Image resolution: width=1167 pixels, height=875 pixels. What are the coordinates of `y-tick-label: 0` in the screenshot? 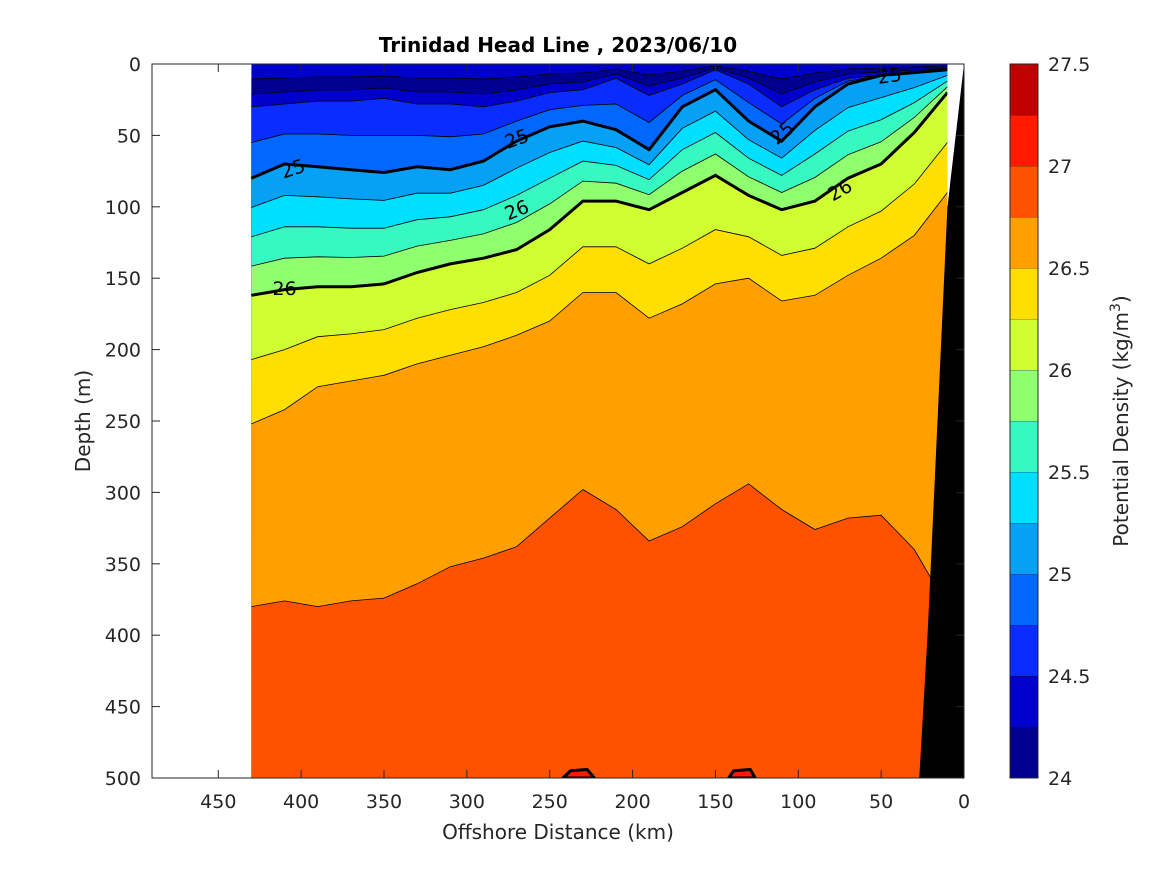 It's located at (135, 65).